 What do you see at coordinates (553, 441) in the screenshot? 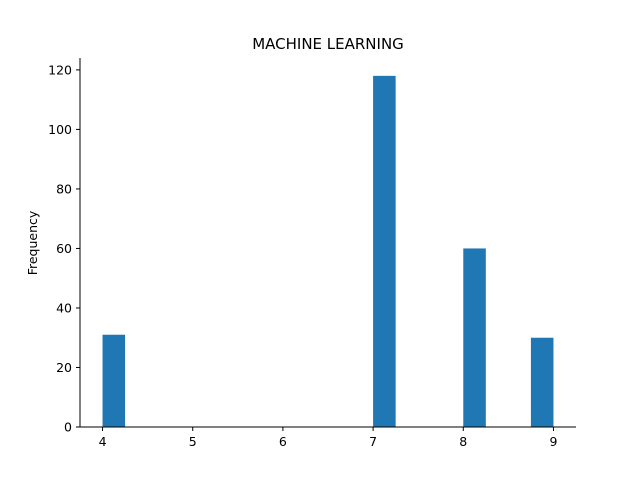
I see `x-tick-label: 9` at bounding box center [553, 441].